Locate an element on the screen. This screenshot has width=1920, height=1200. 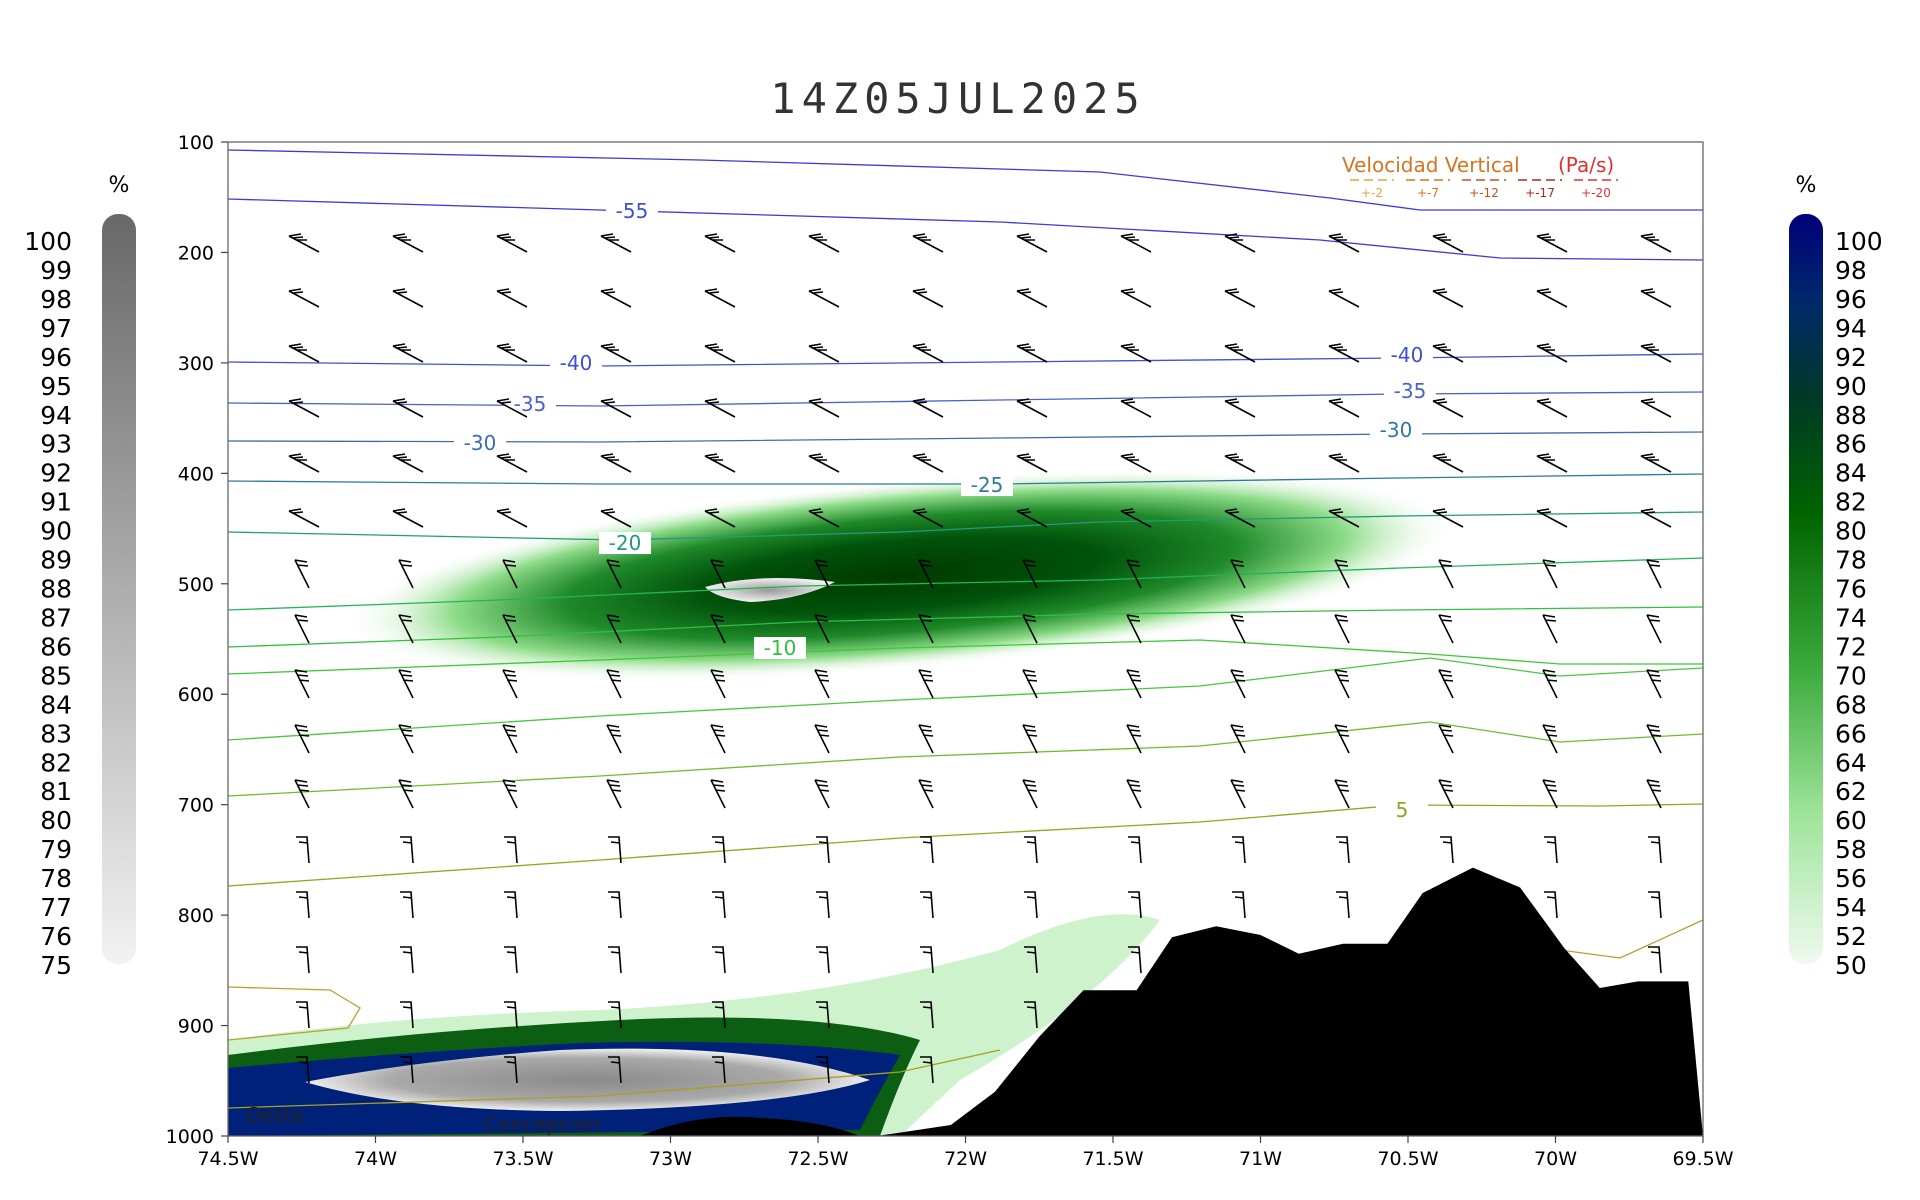
x-tick-label: 72.5W is located at coordinates (817, 1159).